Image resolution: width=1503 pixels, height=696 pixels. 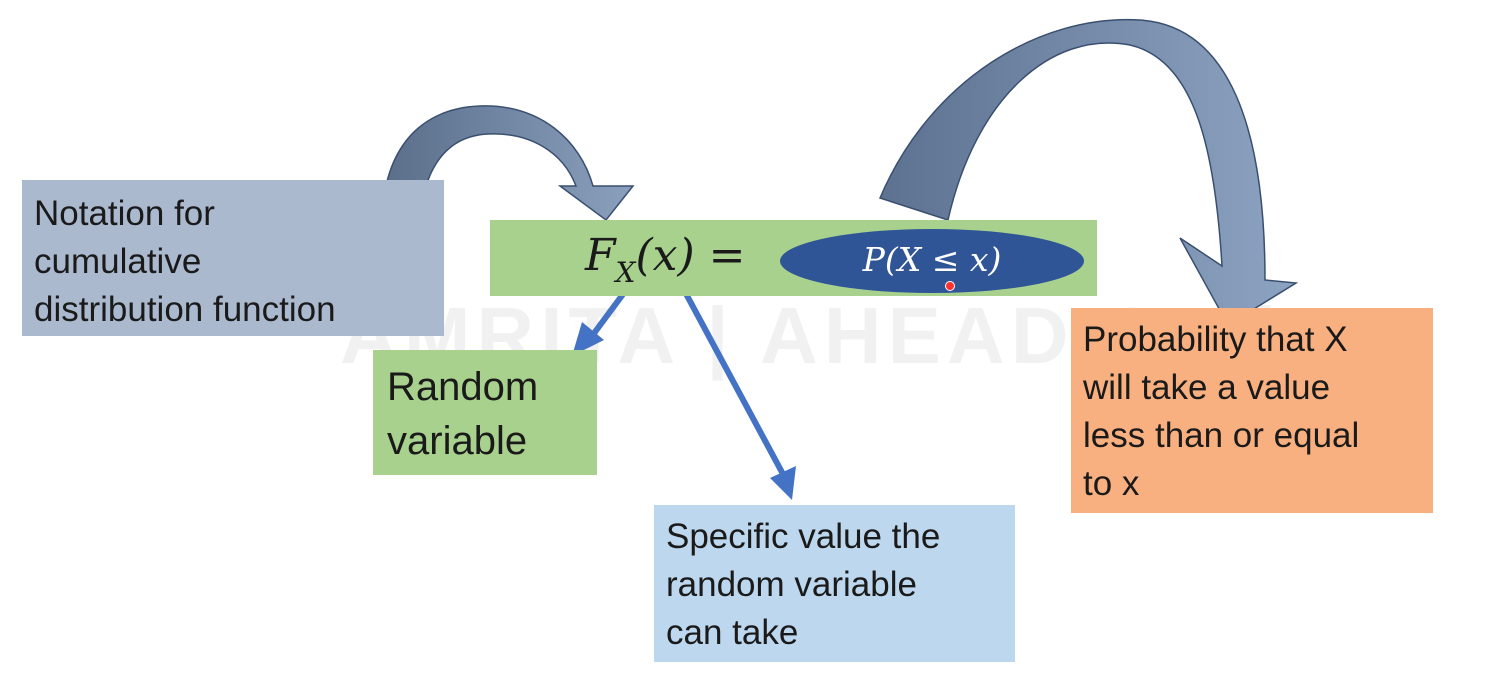 I want to click on notation-line-1: Notation for, so click(x=124, y=213).